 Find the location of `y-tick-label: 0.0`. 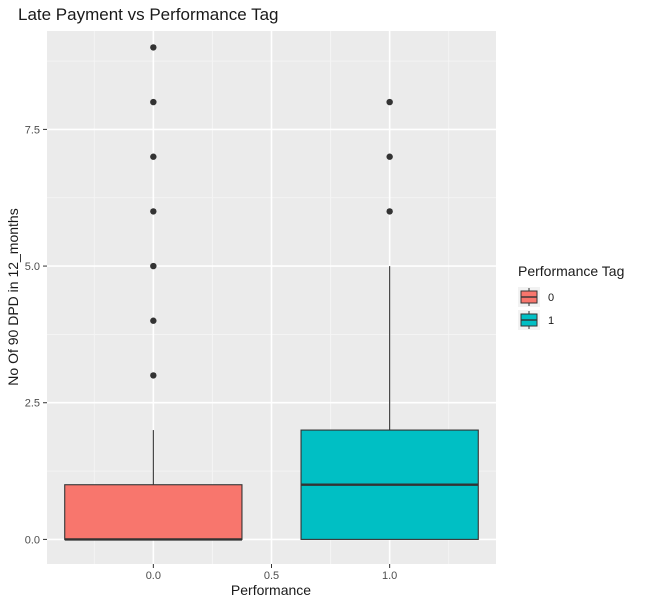

y-tick-label: 0.0 is located at coordinates (32, 540).